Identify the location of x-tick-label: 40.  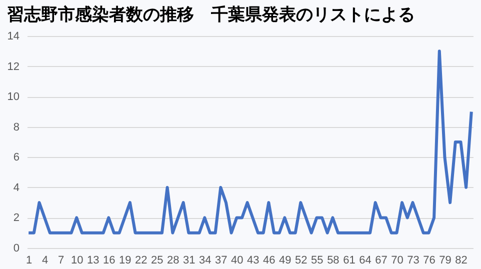
(237, 260).